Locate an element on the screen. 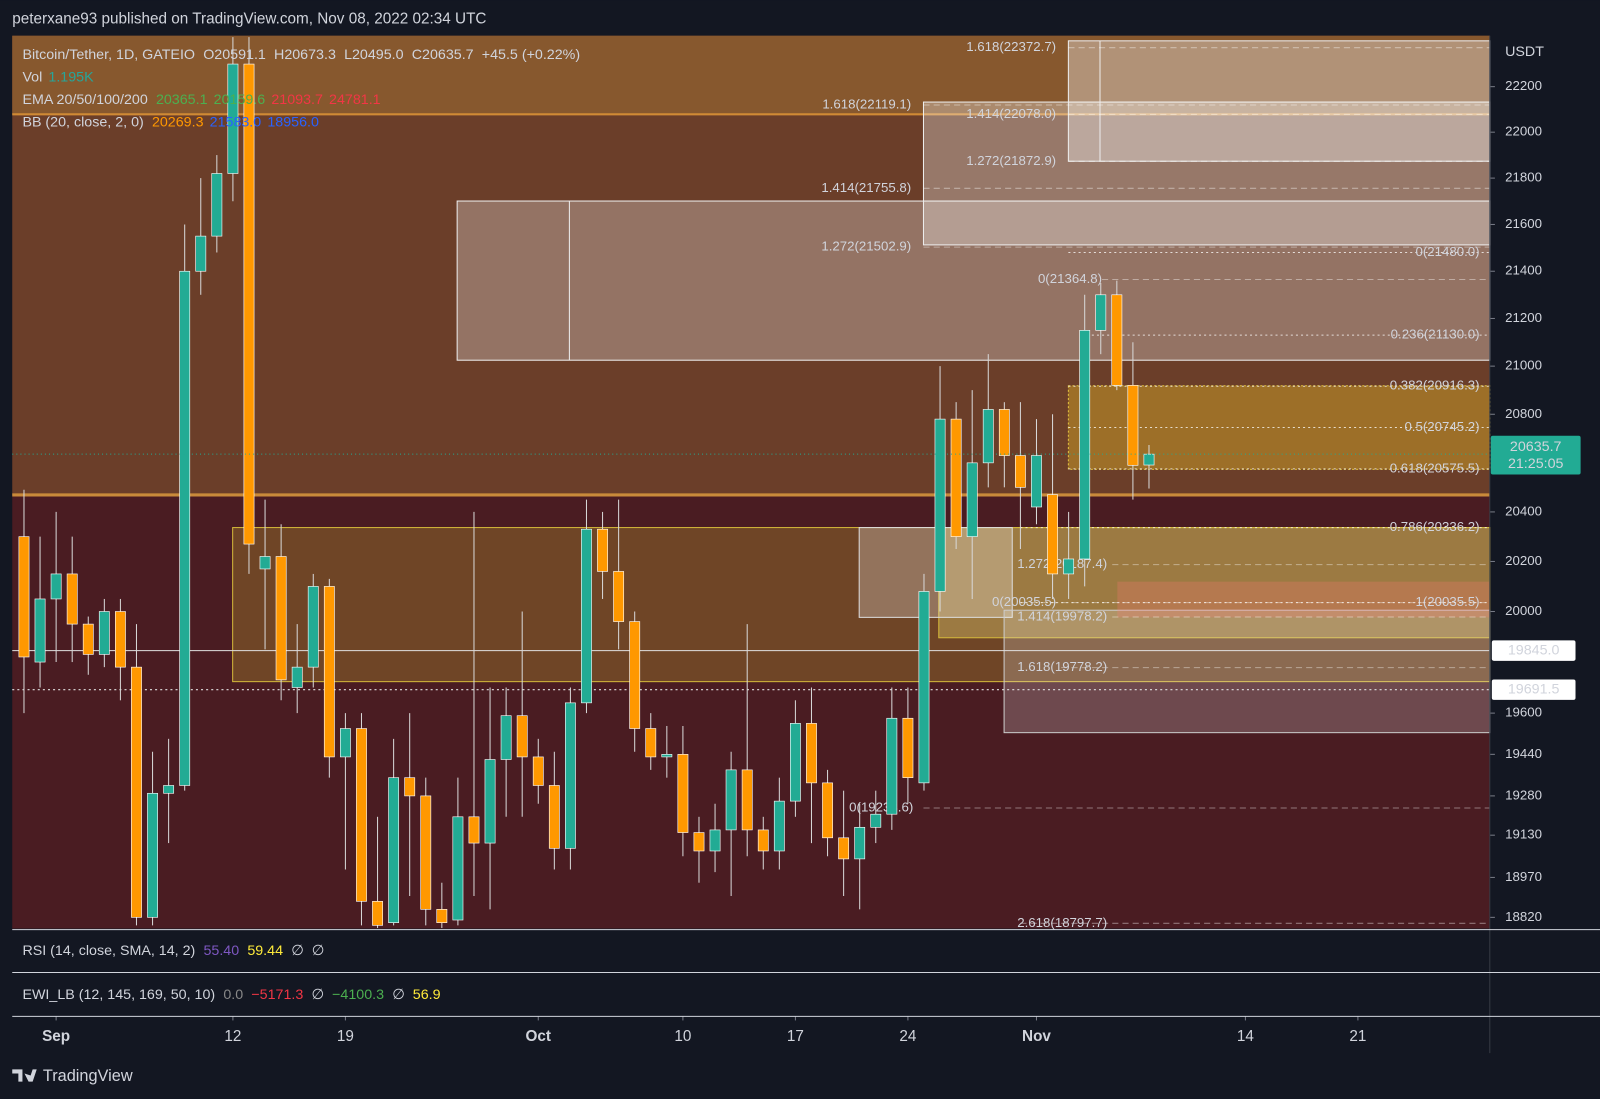 The image size is (1600, 1099). y-tick-label: 19440 is located at coordinates (1523, 753).